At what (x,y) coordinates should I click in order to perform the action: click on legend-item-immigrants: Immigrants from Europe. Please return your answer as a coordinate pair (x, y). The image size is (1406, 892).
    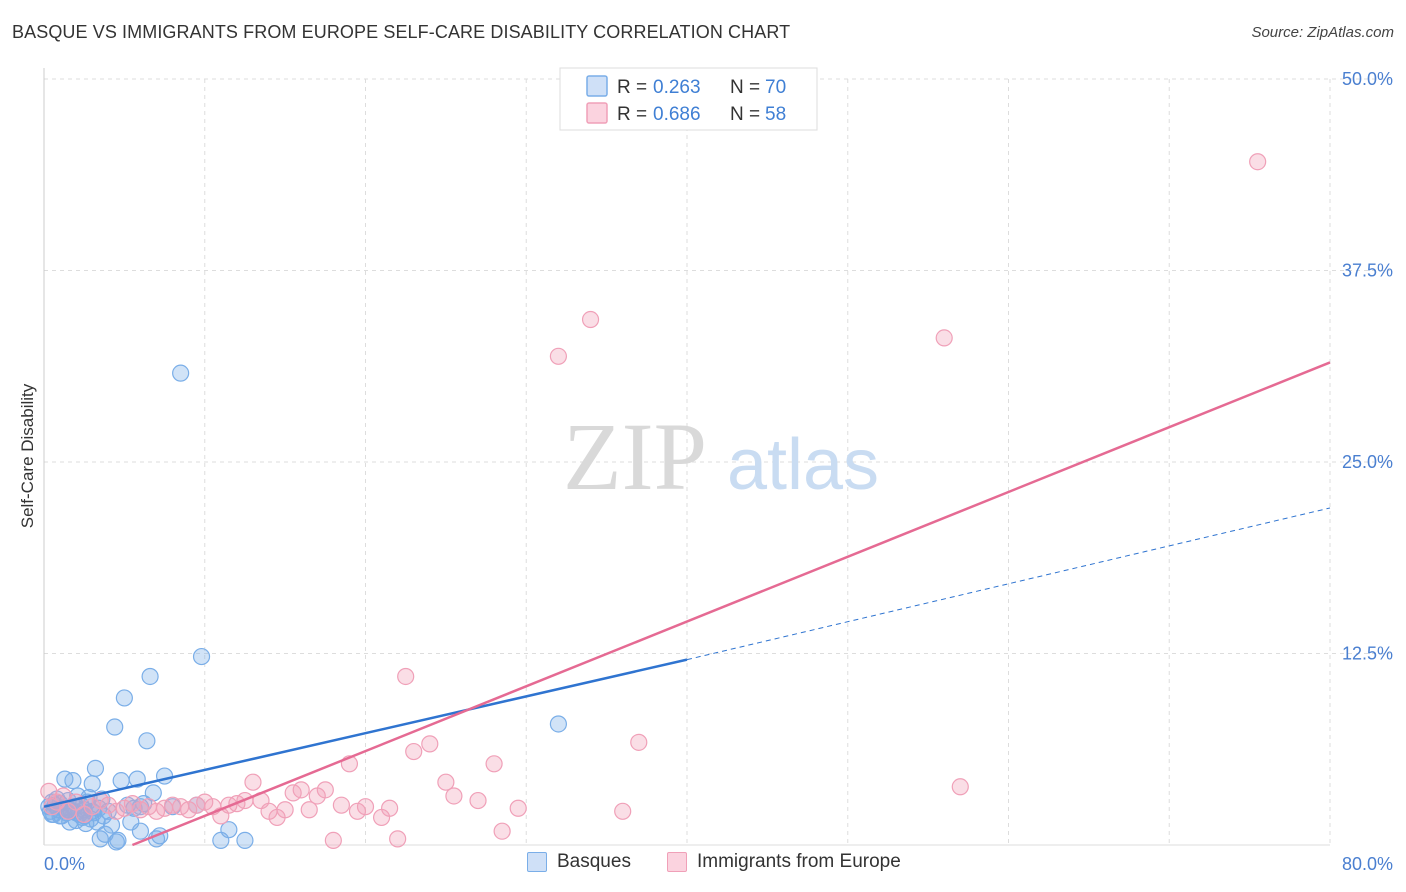
    Looking at the image, I should click on (784, 862).